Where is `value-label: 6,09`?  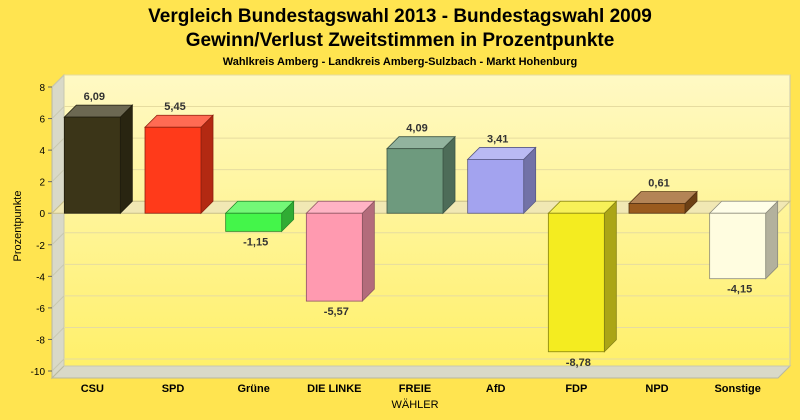
value-label: 6,09 is located at coordinates (94, 97).